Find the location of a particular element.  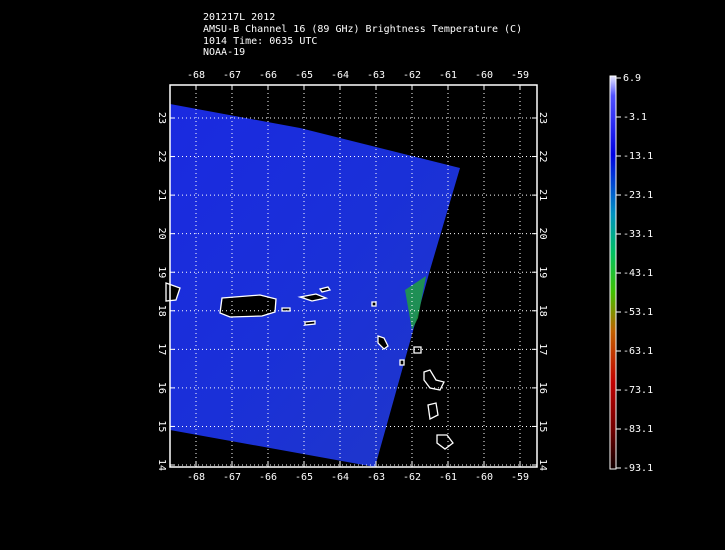

colorbar-label: -3.1 is located at coordinates (635, 117).